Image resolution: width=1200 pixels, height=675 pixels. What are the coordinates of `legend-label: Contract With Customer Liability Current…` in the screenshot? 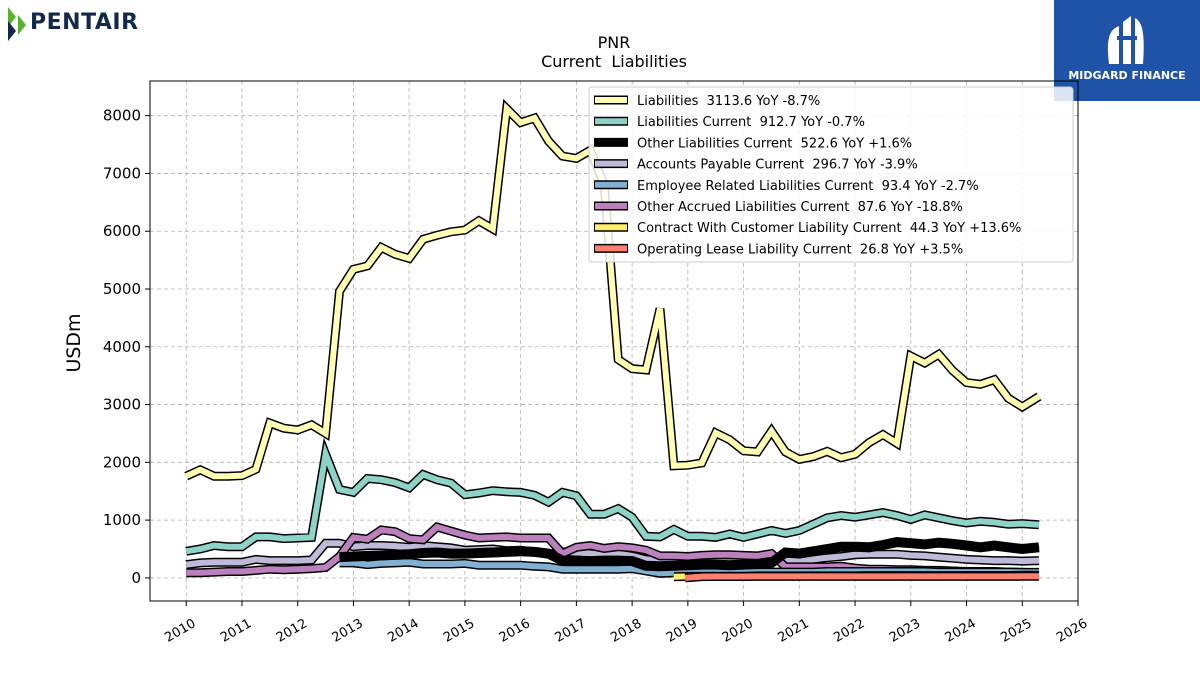 It's located at (829, 228).